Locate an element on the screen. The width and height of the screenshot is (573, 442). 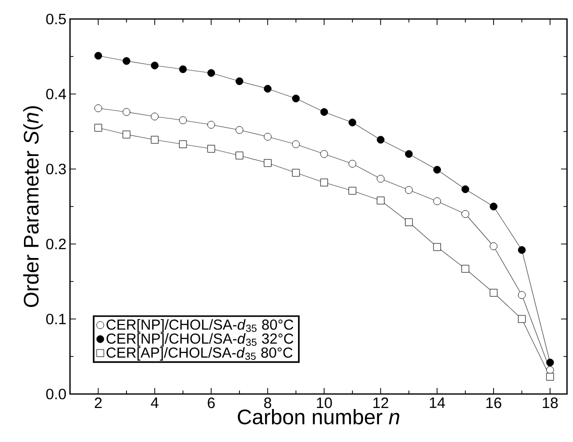
y-tick-label: 0.4 is located at coordinates (56, 94).